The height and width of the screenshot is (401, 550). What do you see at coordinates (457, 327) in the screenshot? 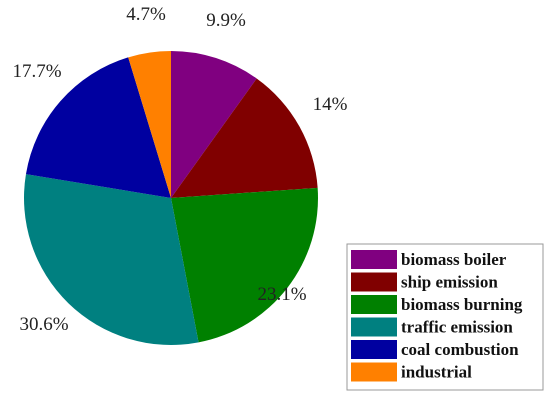
I see `legend-label: traffic emission` at bounding box center [457, 327].